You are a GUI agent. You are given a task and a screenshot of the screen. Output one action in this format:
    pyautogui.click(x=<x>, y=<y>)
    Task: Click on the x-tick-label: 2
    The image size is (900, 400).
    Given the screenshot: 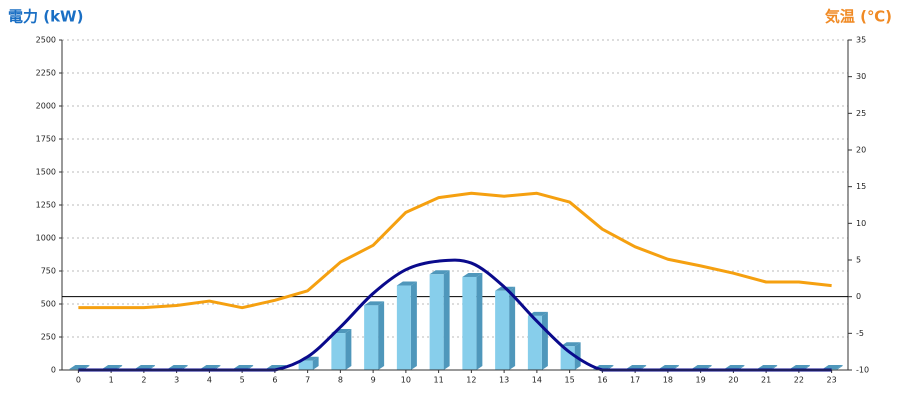 What is the action you would take?
    pyautogui.click(x=143, y=380)
    